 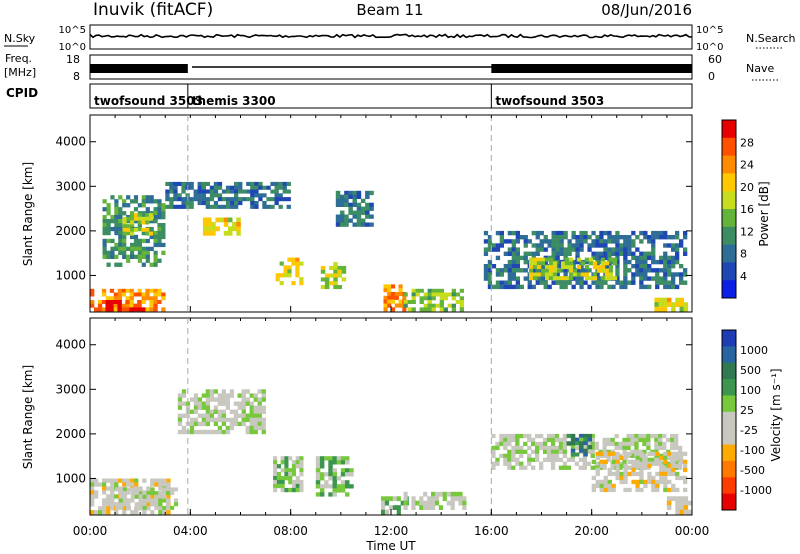 What do you see at coordinates (747, 209) in the screenshot?
I see `colorbar-tick-label: 16` at bounding box center [747, 209].